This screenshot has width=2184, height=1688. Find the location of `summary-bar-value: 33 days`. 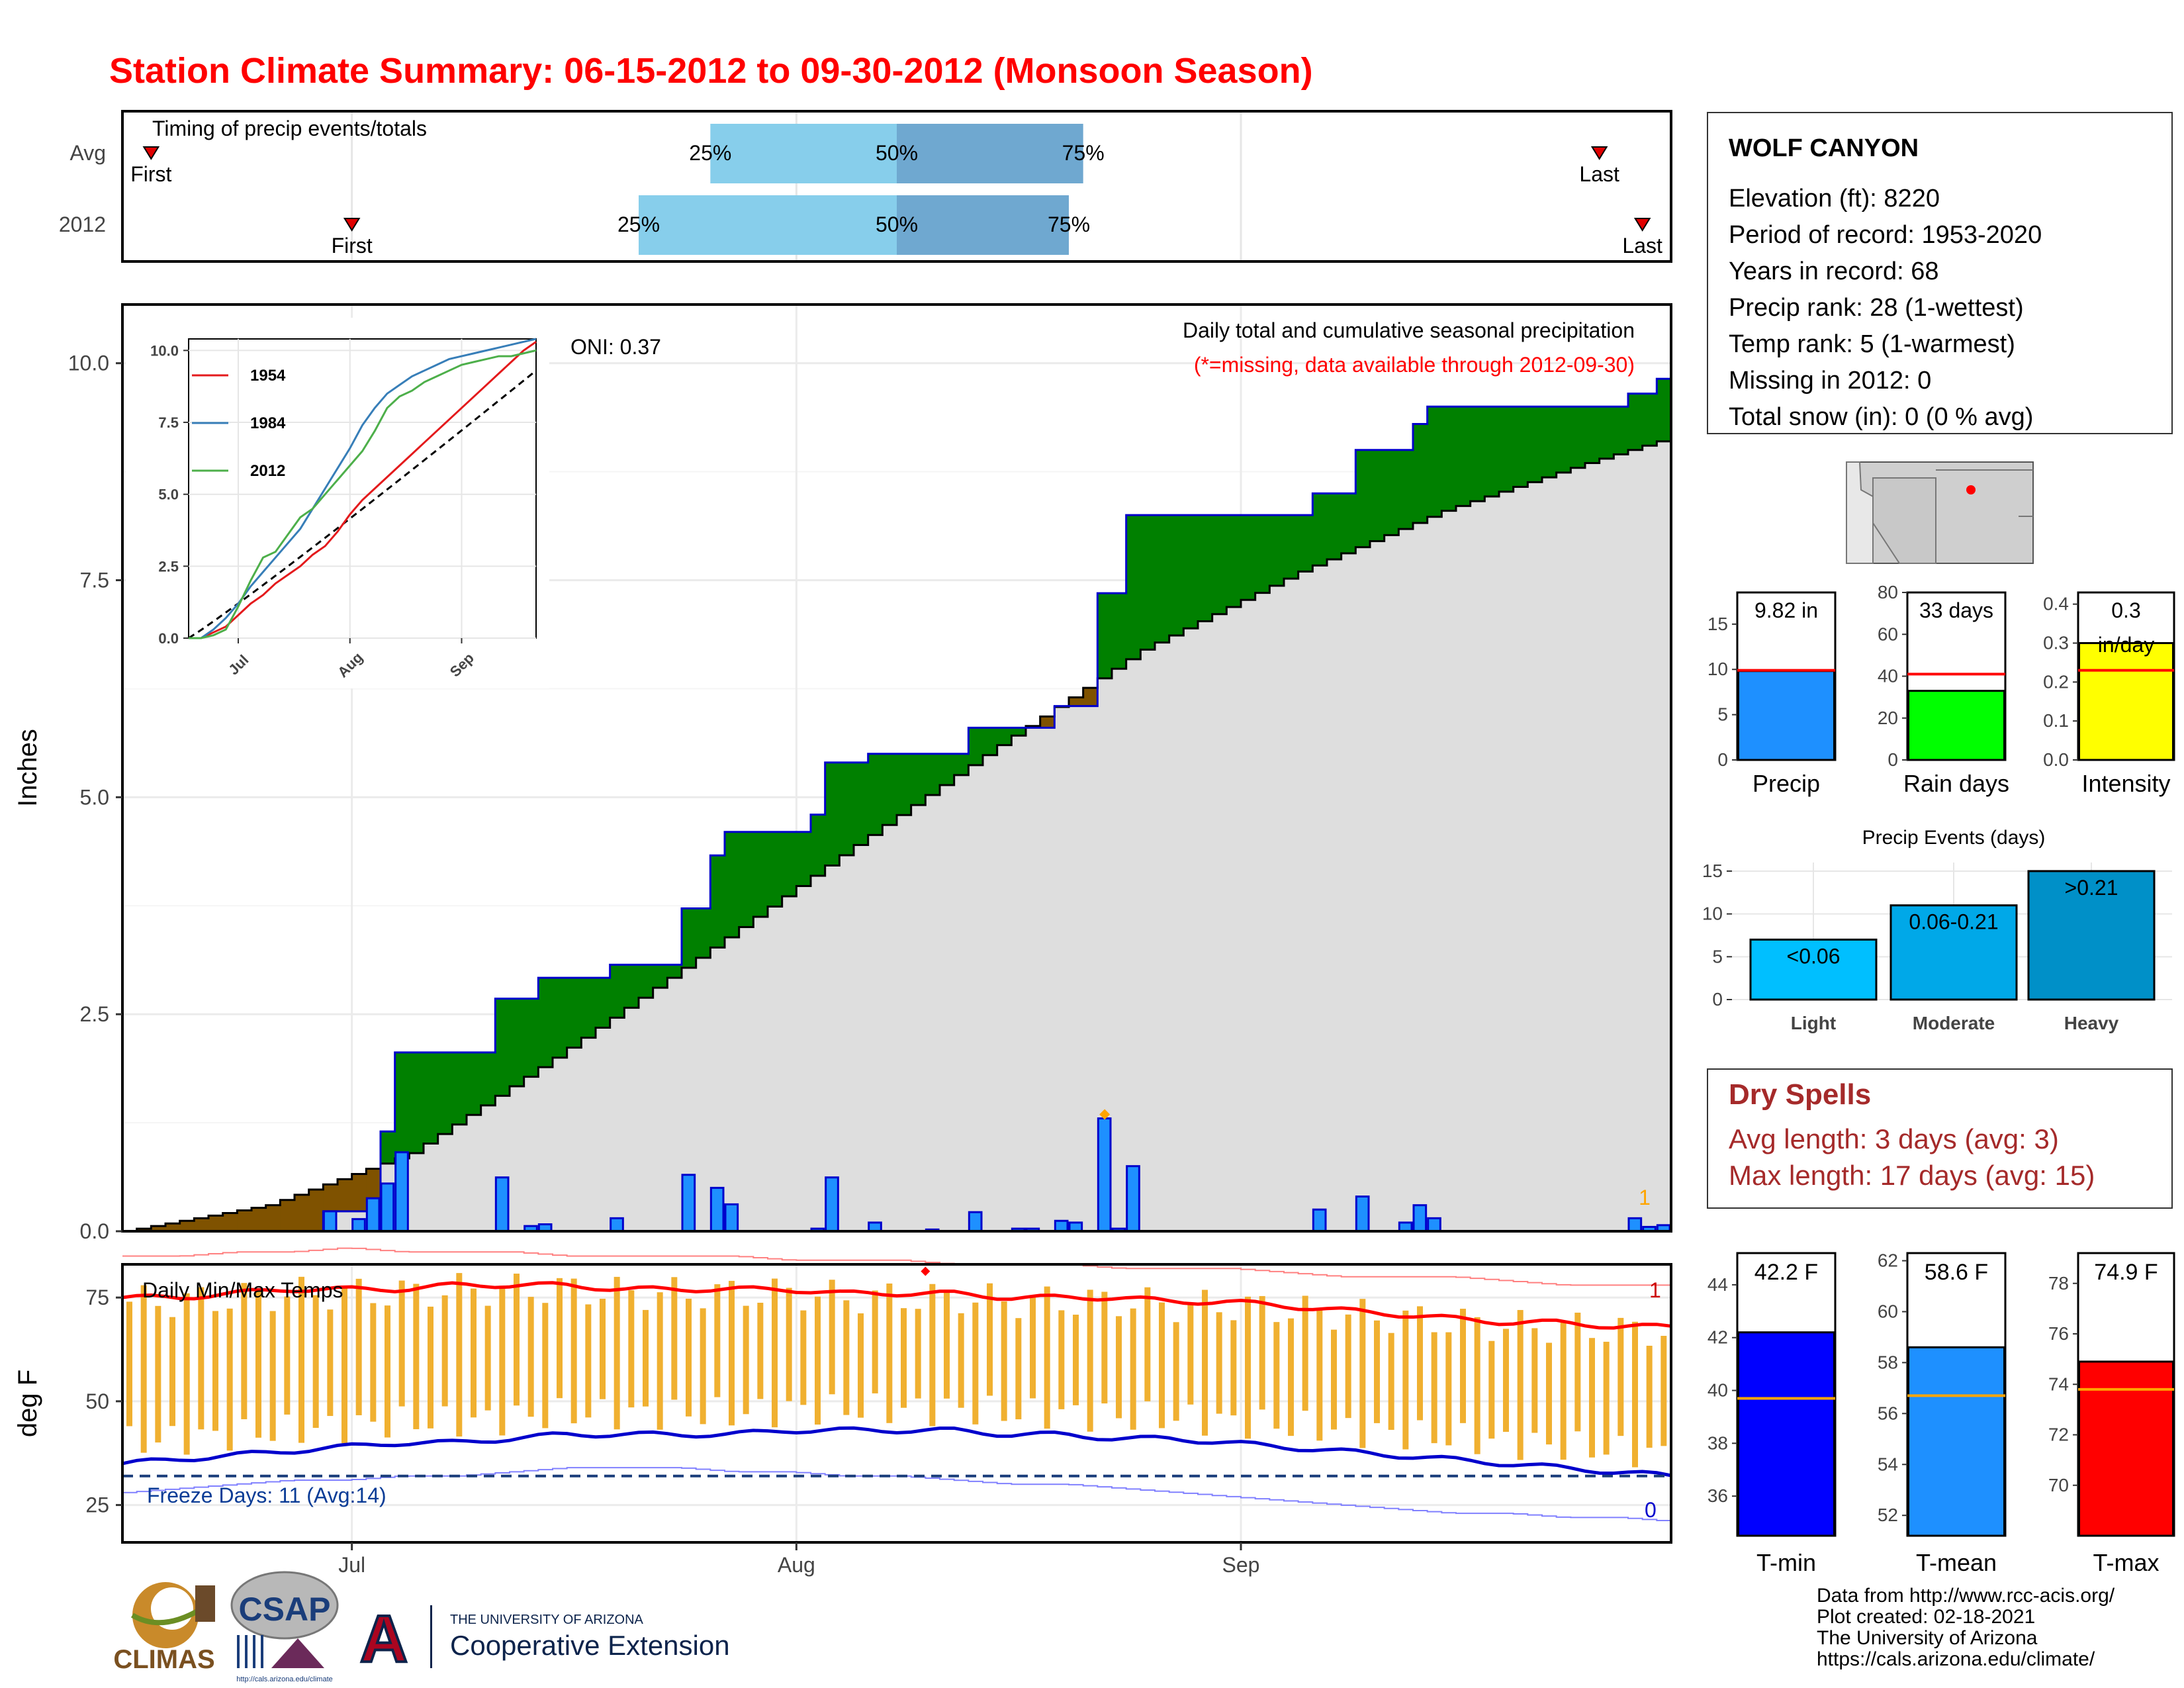

summary-bar-value: 33 days is located at coordinates (1956, 610).